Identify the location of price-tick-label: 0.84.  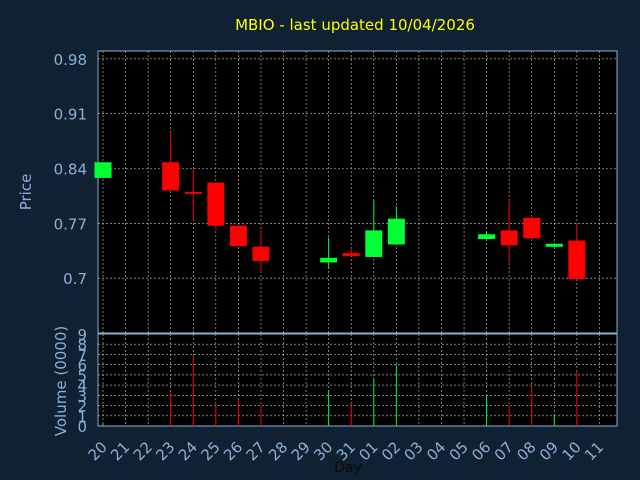
(70, 170).